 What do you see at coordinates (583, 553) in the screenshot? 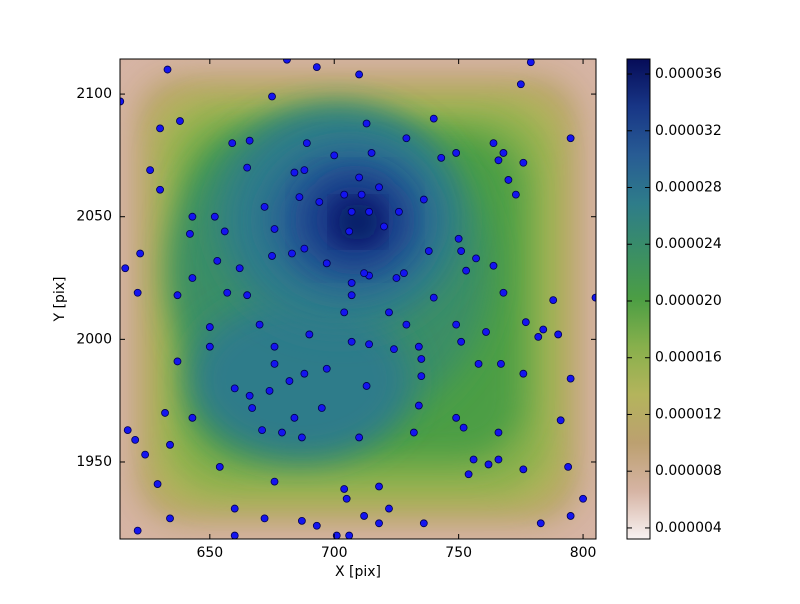
I see `x-tick-label: 800` at bounding box center [583, 553].